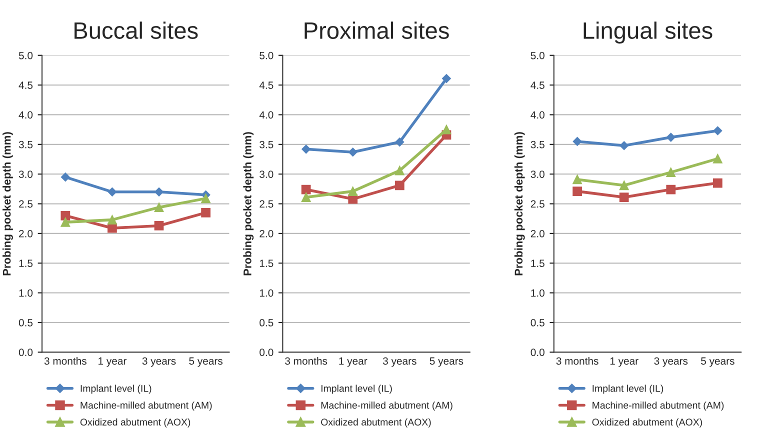  Describe the element at coordinates (136, 30) in the screenshot. I see `chart-title: Buccal sites` at that location.